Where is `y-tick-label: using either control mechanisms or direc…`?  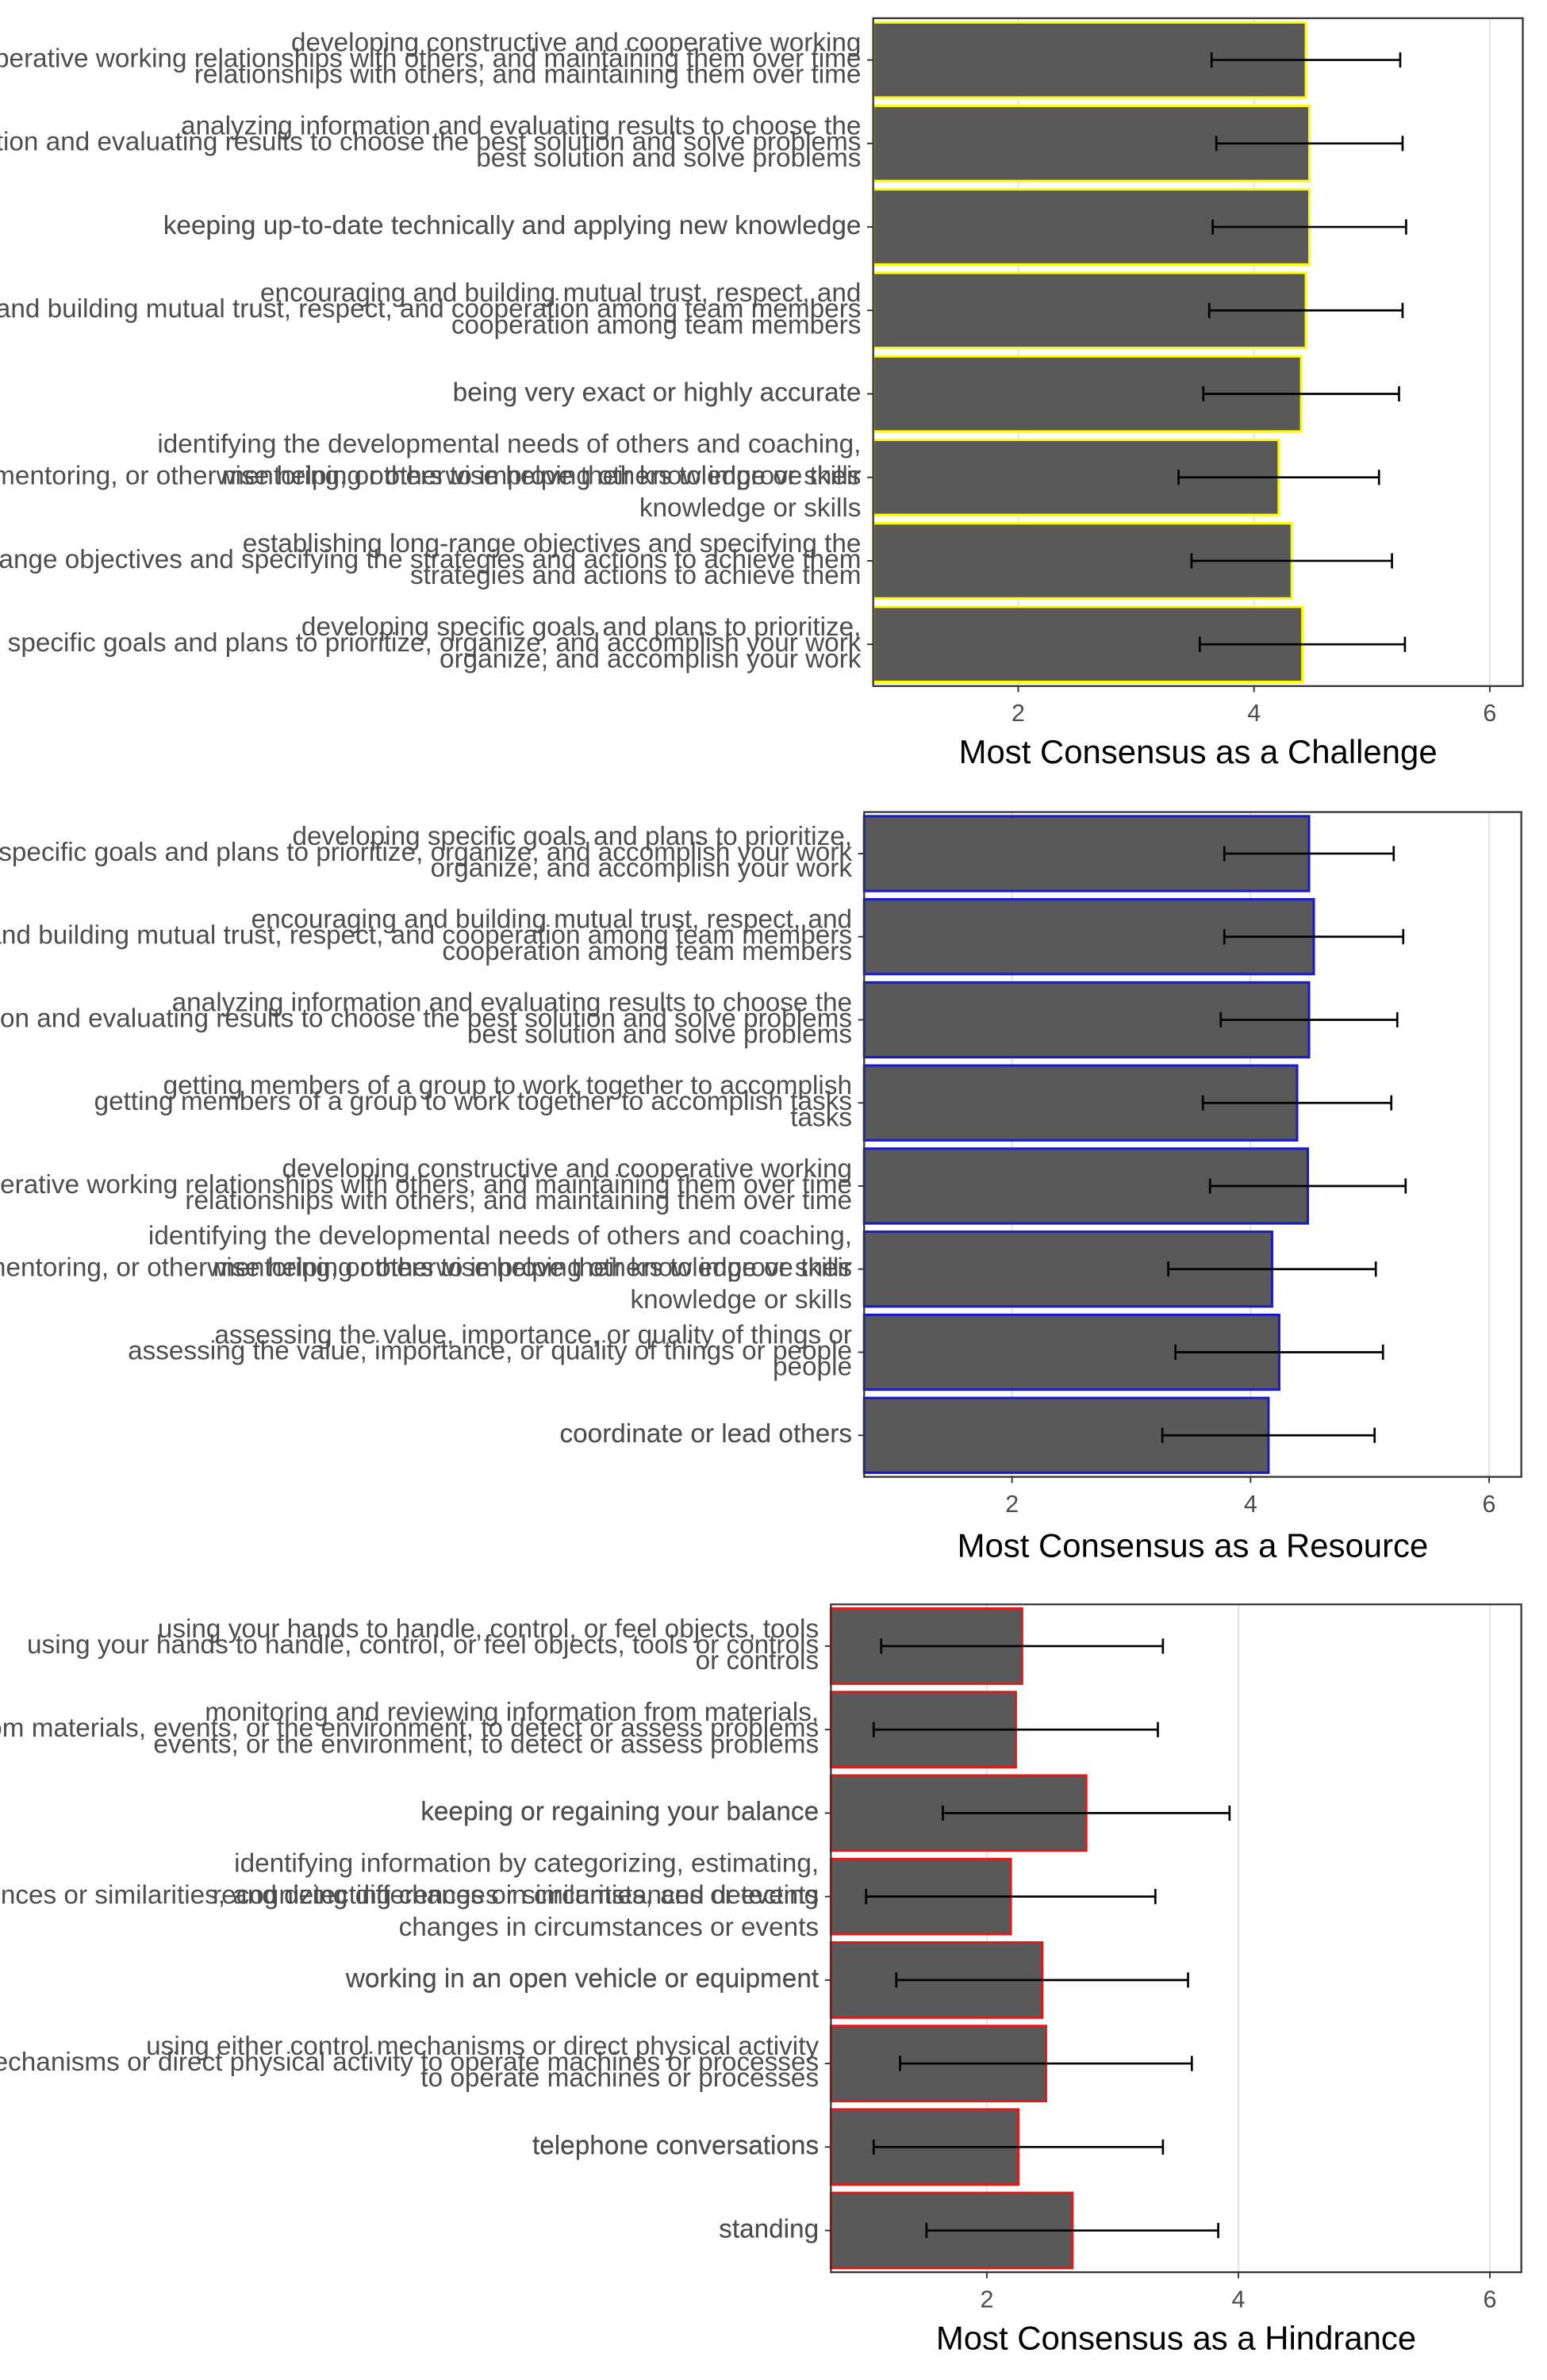 y-tick-label: using either control mechanisms or direc… is located at coordinates (409, 2062).